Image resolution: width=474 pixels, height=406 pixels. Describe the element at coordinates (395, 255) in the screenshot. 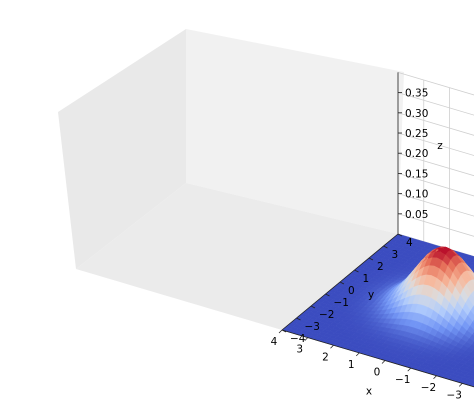

I see `y-tick-label: 3` at that location.